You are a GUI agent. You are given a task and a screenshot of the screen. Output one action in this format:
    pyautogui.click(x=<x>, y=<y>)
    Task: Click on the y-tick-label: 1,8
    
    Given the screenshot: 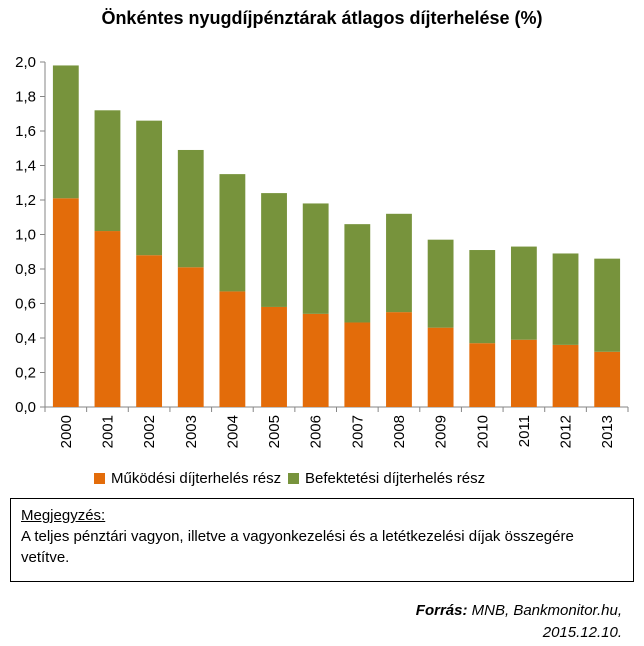 What is the action you would take?
    pyautogui.click(x=25, y=97)
    